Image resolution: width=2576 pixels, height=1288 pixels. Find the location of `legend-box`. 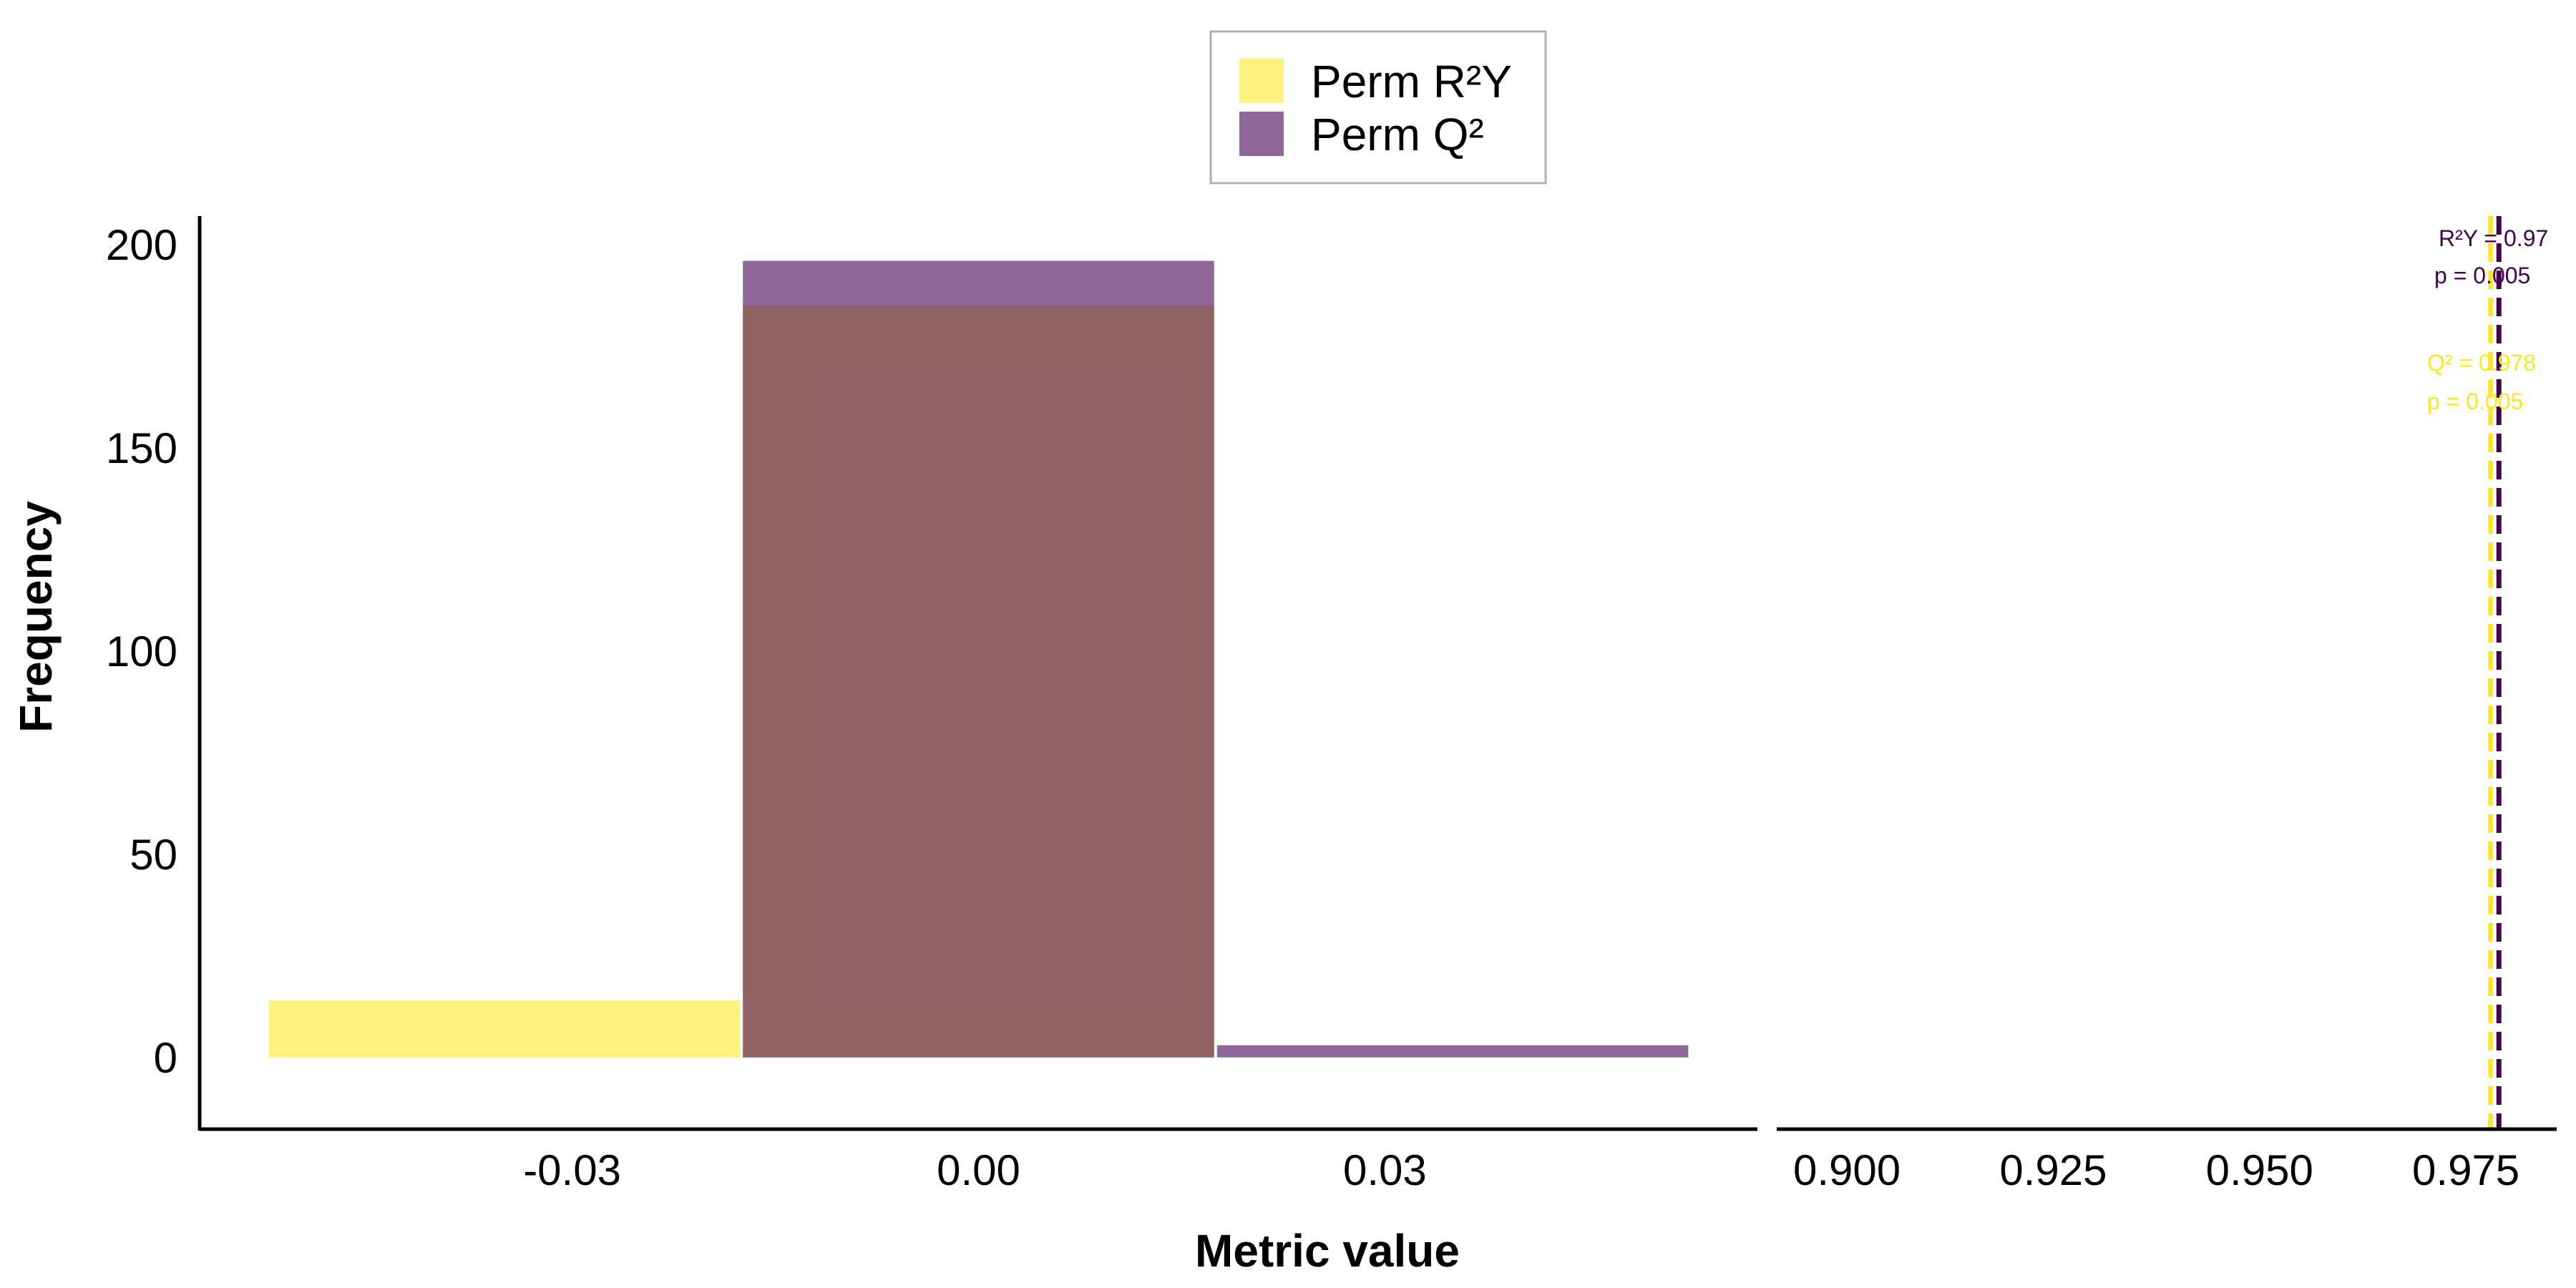

legend-box is located at coordinates (1378, 107).